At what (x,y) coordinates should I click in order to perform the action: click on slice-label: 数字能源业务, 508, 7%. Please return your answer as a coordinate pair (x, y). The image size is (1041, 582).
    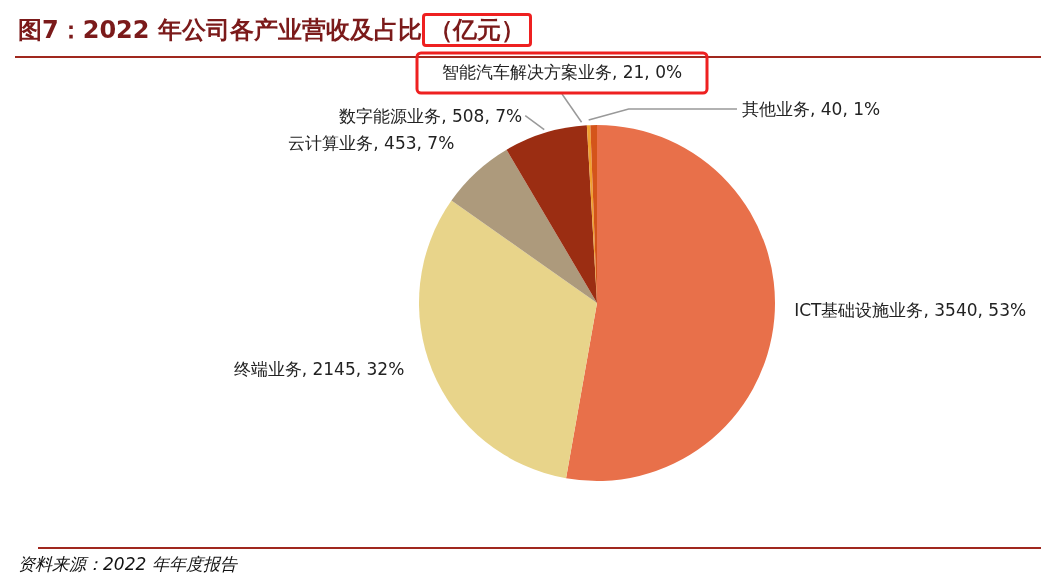
    Looking at the image, I should click on (431, 115).